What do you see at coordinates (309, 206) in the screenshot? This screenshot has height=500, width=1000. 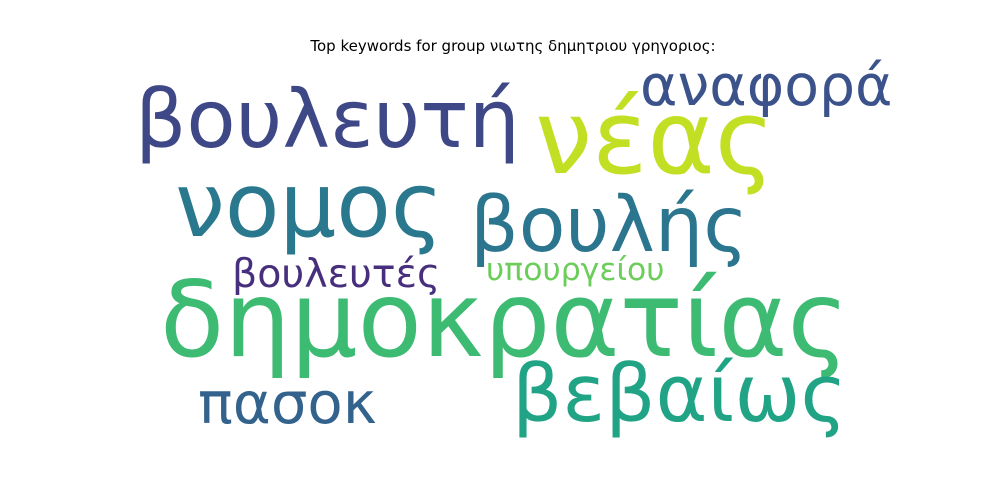 I see `word-nomos: νομος` at bounding box center [309, 206].